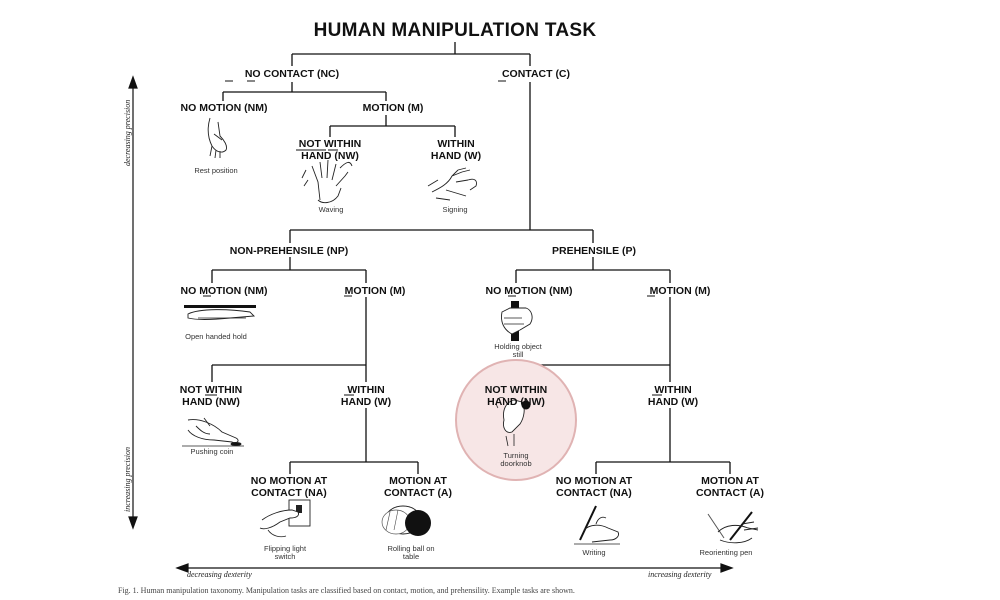 This screenshot has width=1000, height=600. I want to click on node-non-prehensile: NON-PREHENSILE (NP), so click(289, 251).